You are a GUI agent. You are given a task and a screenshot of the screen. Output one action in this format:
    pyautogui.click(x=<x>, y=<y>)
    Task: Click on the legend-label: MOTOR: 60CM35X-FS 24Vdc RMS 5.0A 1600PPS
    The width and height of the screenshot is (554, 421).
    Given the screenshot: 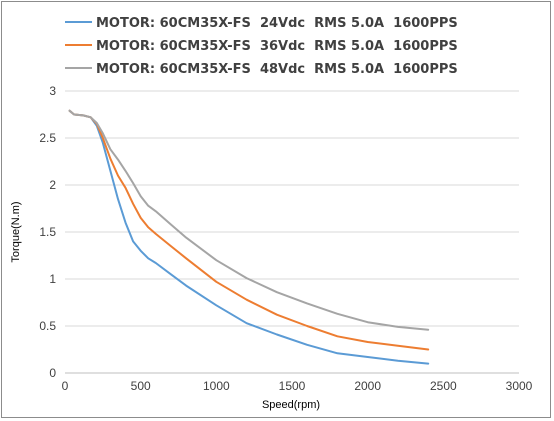 What is the action you would take?
    pyautogui.click(x=277, y=23)
    